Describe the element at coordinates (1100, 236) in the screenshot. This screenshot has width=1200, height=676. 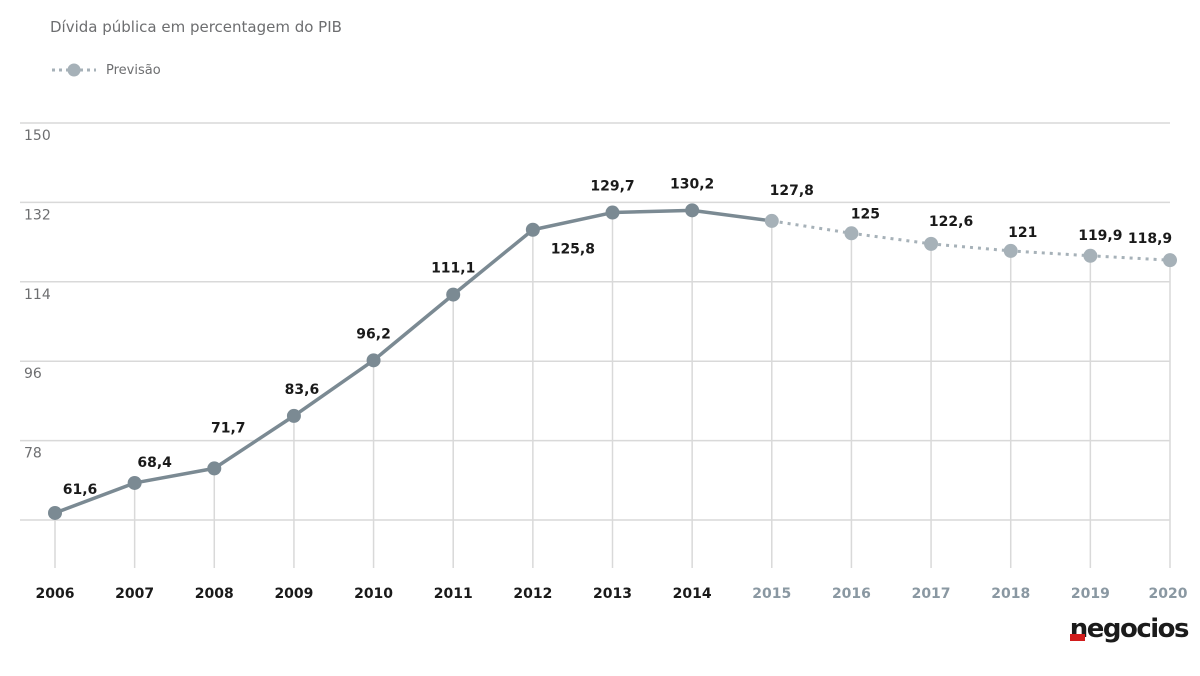
I see `data-label: 119,9` at that location.